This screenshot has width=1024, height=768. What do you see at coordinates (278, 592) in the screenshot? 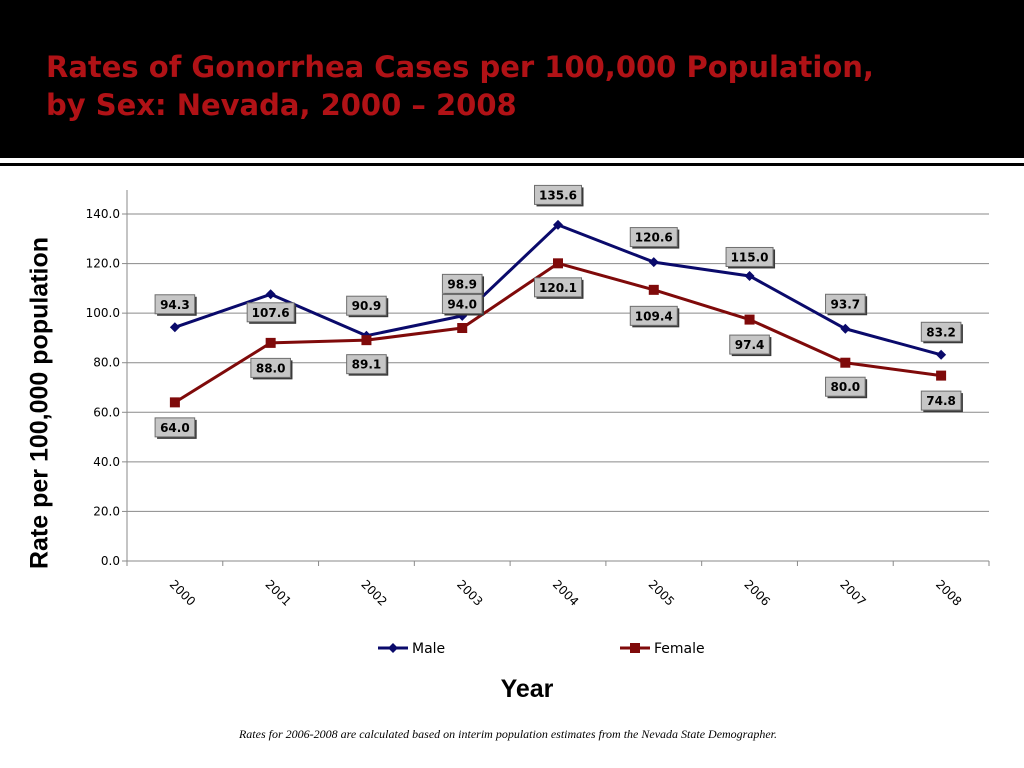
I see `x-tick-label: 2001` at bounding box center [278, 592].